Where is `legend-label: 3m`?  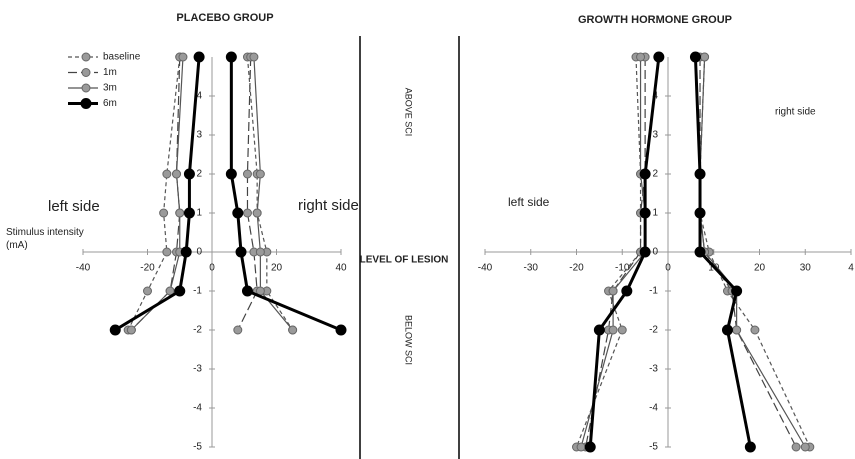 legend-label: 3m is located at coordinates (110, 88).